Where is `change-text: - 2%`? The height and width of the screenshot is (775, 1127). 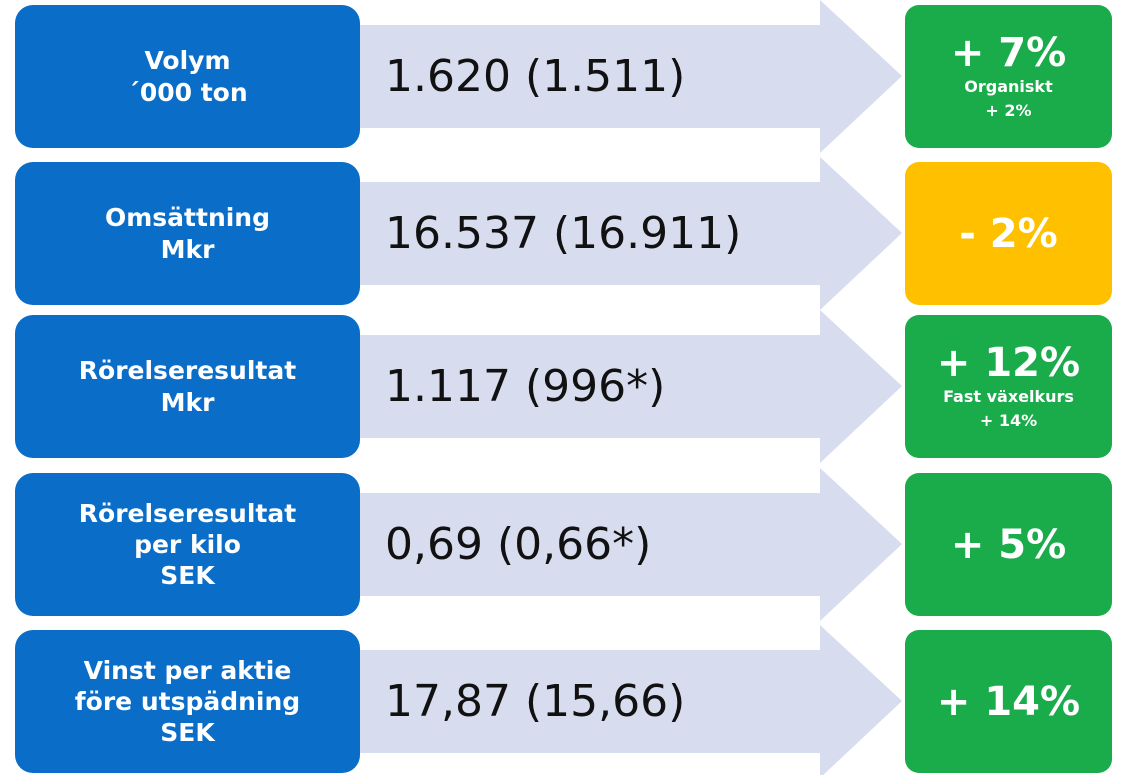
change-text: - 2% is located at coordinates (1008, 233).